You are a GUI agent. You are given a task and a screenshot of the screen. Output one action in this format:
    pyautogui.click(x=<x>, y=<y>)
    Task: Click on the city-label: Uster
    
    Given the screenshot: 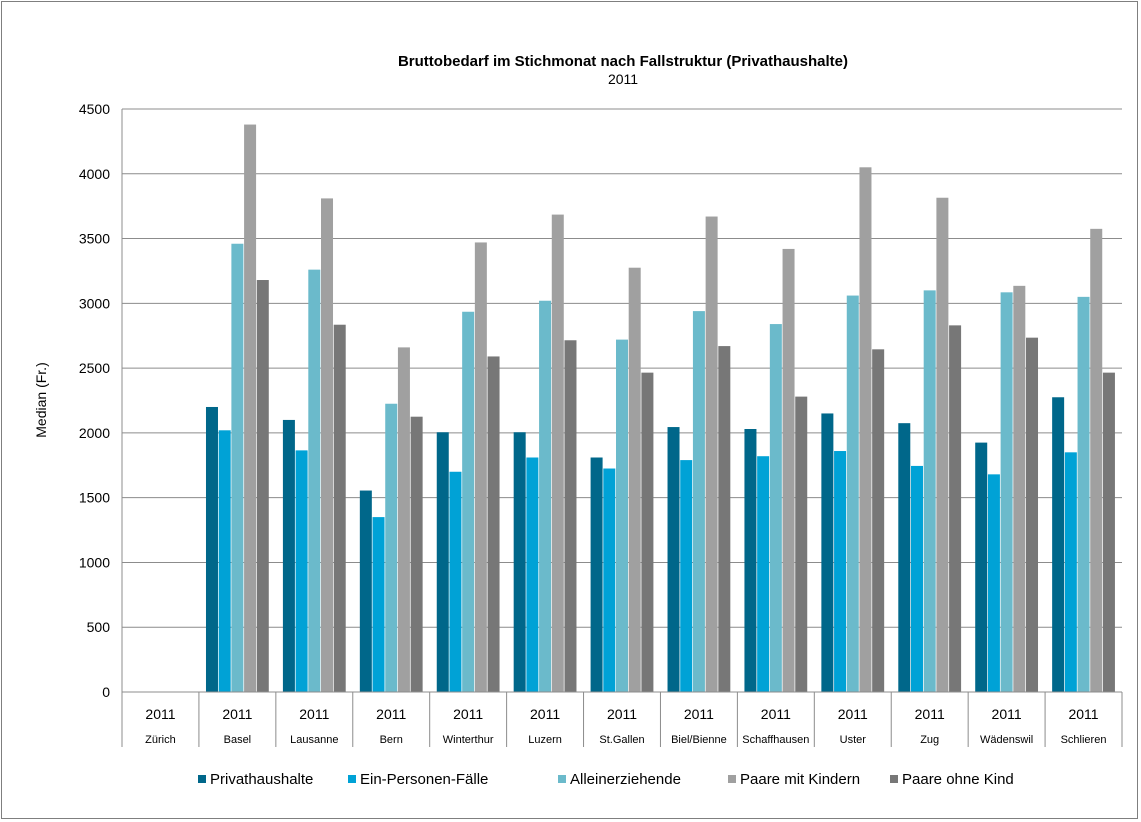 What is the action you would take?
    pyautogui.click(x=853, y=740)
    